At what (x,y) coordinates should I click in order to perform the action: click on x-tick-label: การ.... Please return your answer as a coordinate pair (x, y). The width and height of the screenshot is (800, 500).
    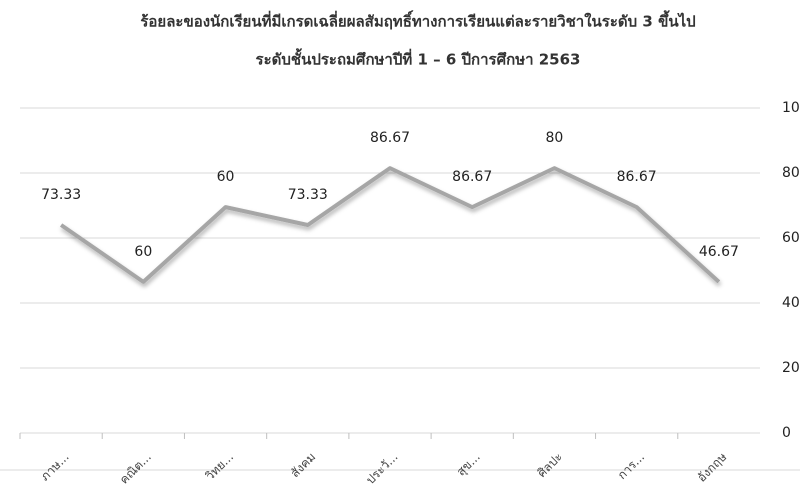
    Looking at the image, I should click on (631, 466).